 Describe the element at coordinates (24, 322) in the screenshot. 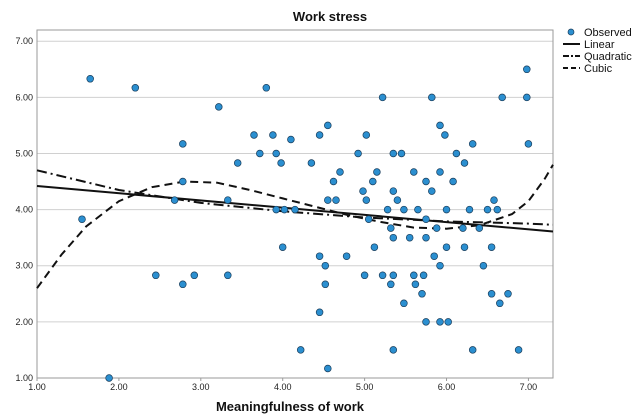

I see `y-tick-label: 2.00` at that location.